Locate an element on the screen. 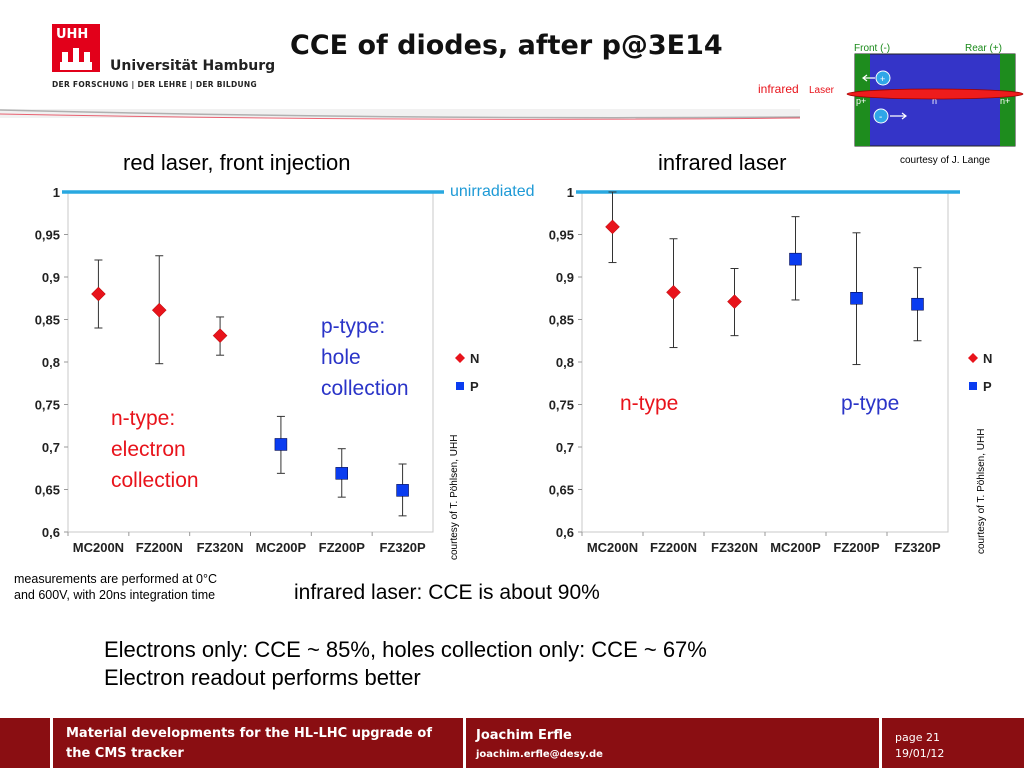  footer-page-number: 21 is located at coordinates (932, 737).